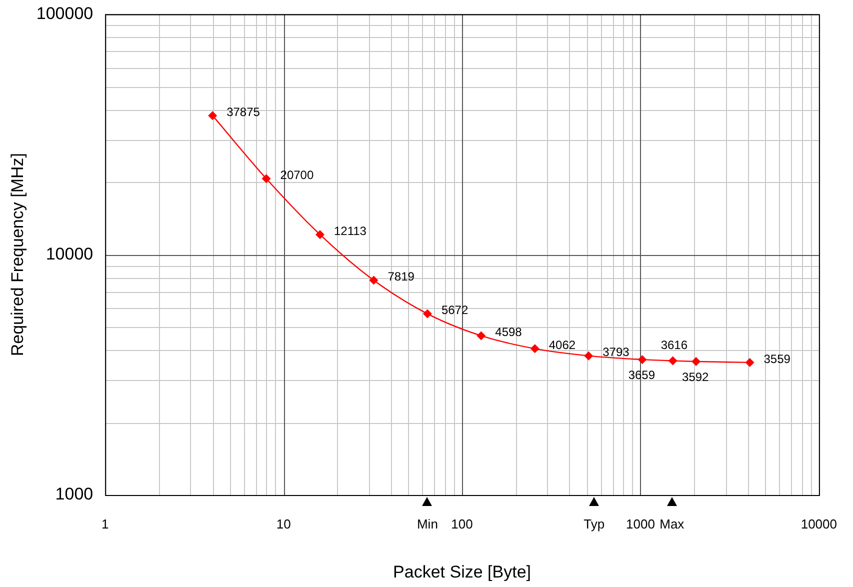  I want to click on x-tick-label: Typ, so click(594, 524).